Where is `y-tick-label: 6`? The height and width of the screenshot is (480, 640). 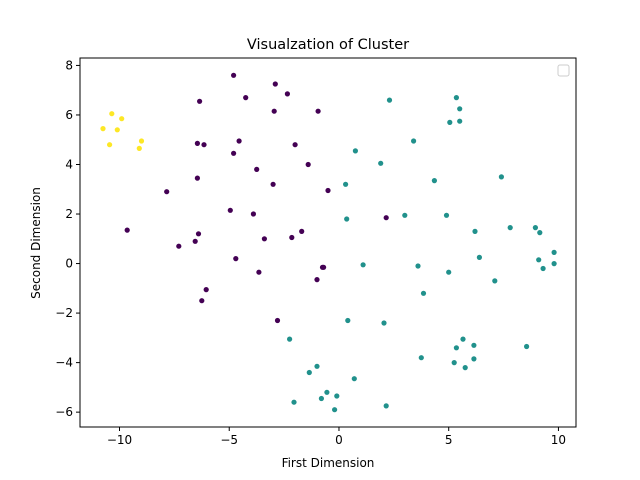 y-tick-label: 6 is located at coordinates (69, 115).